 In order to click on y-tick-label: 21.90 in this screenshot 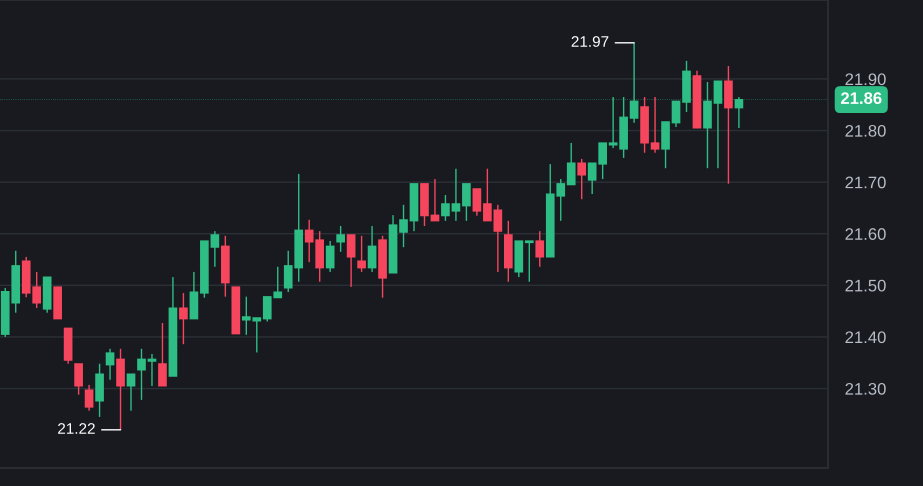, I will do `click(866, 79)`.